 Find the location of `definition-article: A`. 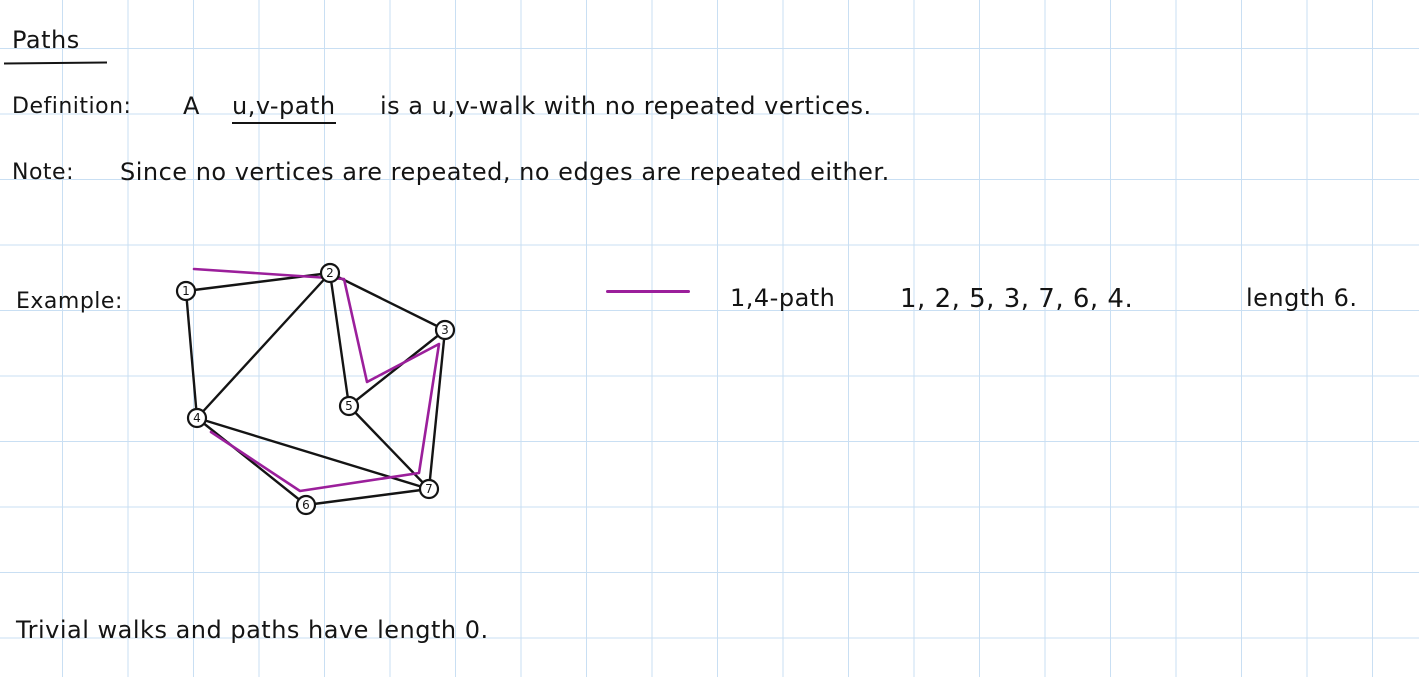

definition-article: A is located at coordinates (191, 106).